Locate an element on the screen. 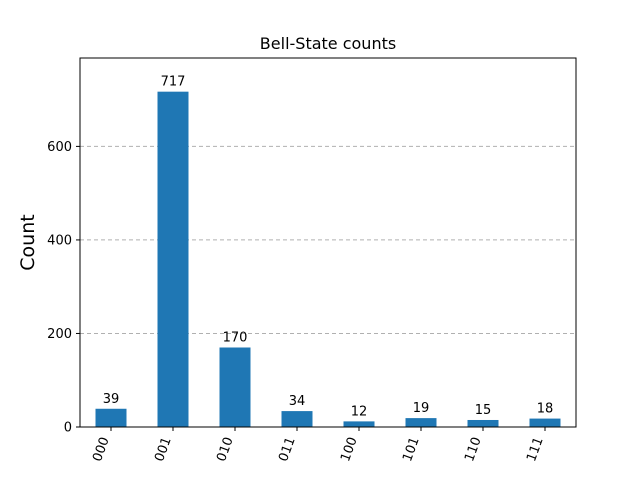 The height and width of the screenshot is (480, 640). x-tick-label-010: 010 is located at coordinates (225, 449).